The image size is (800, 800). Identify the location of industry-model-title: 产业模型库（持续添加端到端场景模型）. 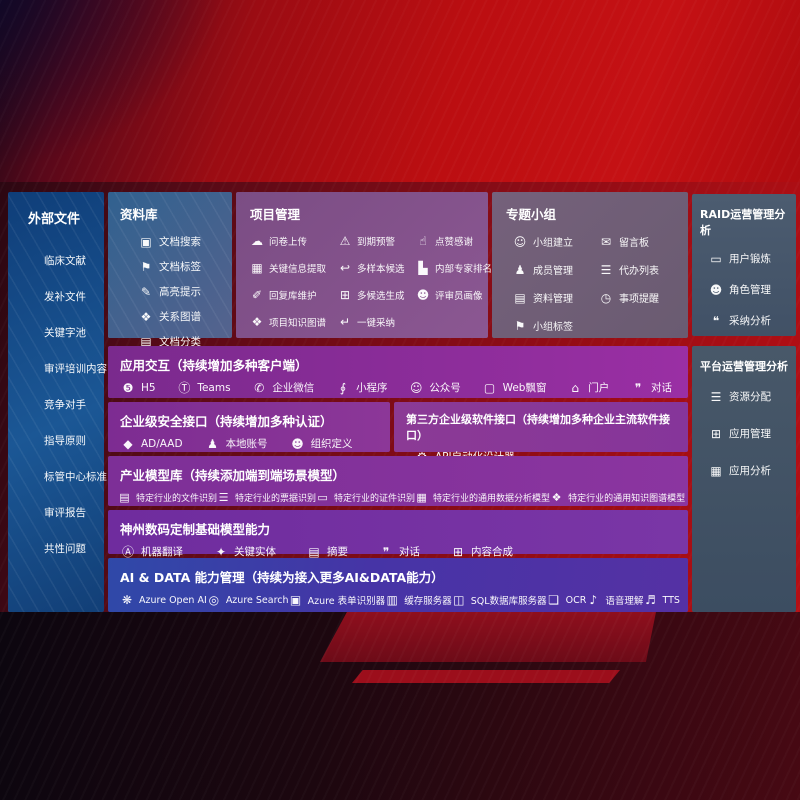
(233, 475).